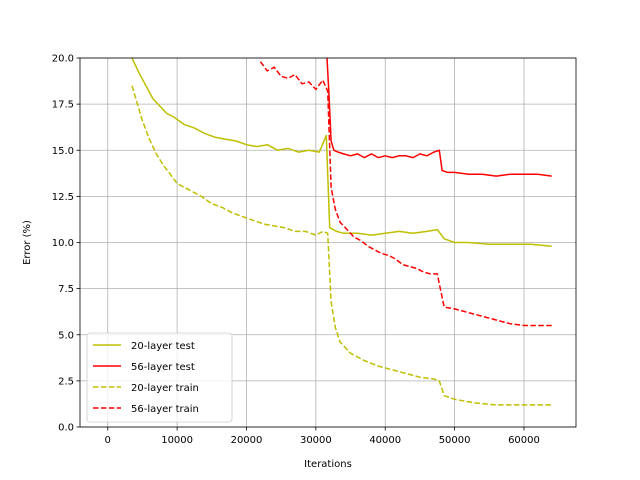 The height and width of the screenshot is (480, 640). I want to click on x-tick-label: 50000, so click(455, 440).